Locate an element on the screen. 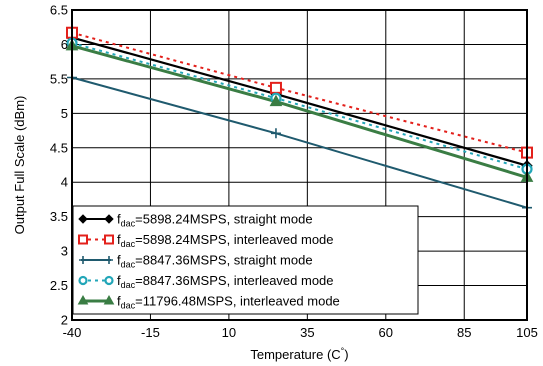 Image resolution: width=543 pixels, height=366 pixels. y-tick-label: 5.5 is located at coordinates (59, 78).